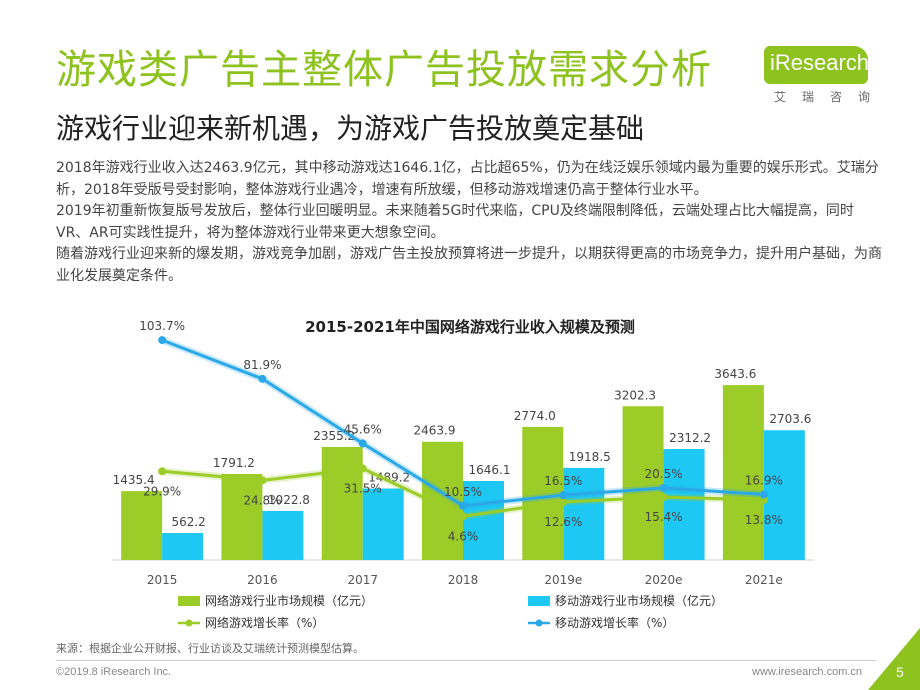 Image resolution: width=920 pixels, height=690 pixels. I want to click on line-total-data-label: 24.8%, so click(262, 500).